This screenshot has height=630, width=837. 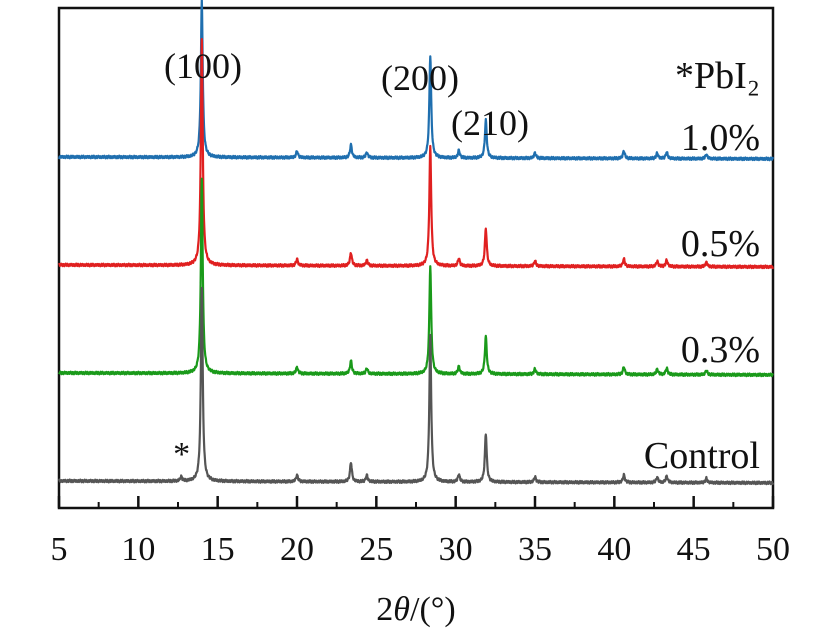 I want to click on x-tick-label: 10, so click(x=138, y=549).